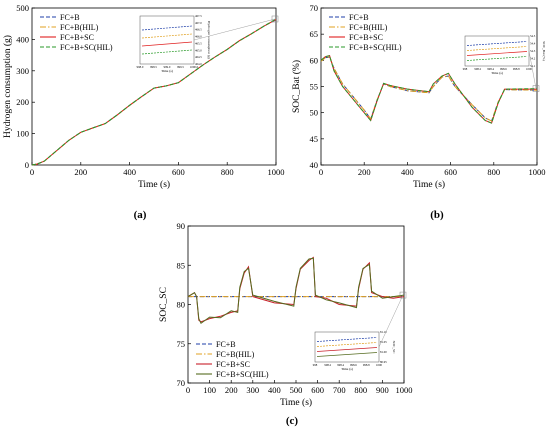 This screenshot has height=436, width=550. Describe the element at coordinates (22, 71) in the screenshot. I see `y-tick-label: 300` at that location.